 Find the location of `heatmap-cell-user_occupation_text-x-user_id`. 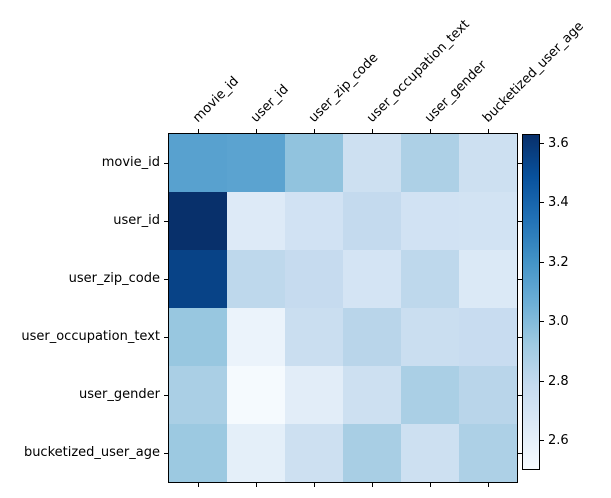

heatmap-cell-user_occupation_text-x-user_id is located at coordinates (256, 337).